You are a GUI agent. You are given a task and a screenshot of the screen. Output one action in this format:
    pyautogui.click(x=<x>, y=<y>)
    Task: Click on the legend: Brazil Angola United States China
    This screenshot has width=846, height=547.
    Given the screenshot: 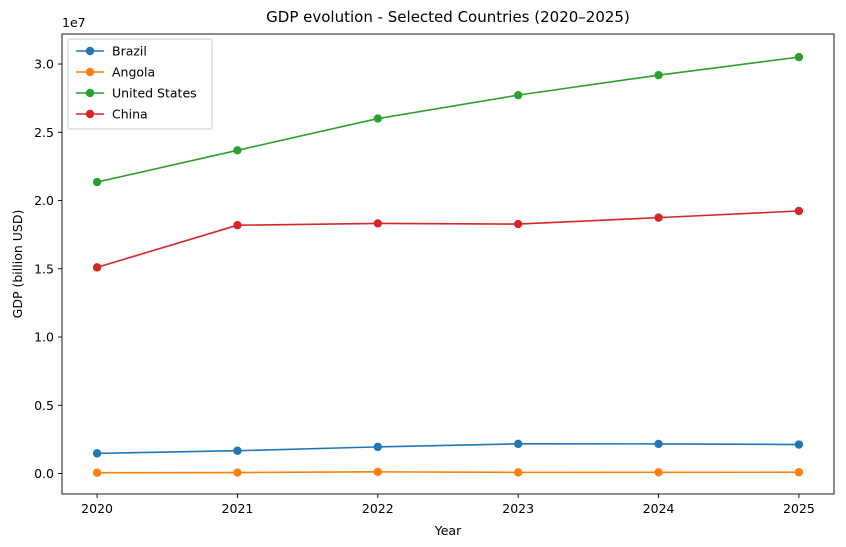 What is the action you would take?
    pyautogui.click(x=140, y=84)
    